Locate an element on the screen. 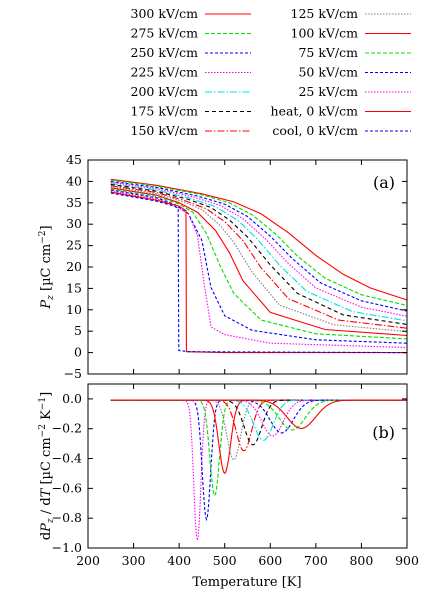 This screenshot has width=436, height=615. panel-a-ytick-label: 15 is located at coordinates (74, 287).